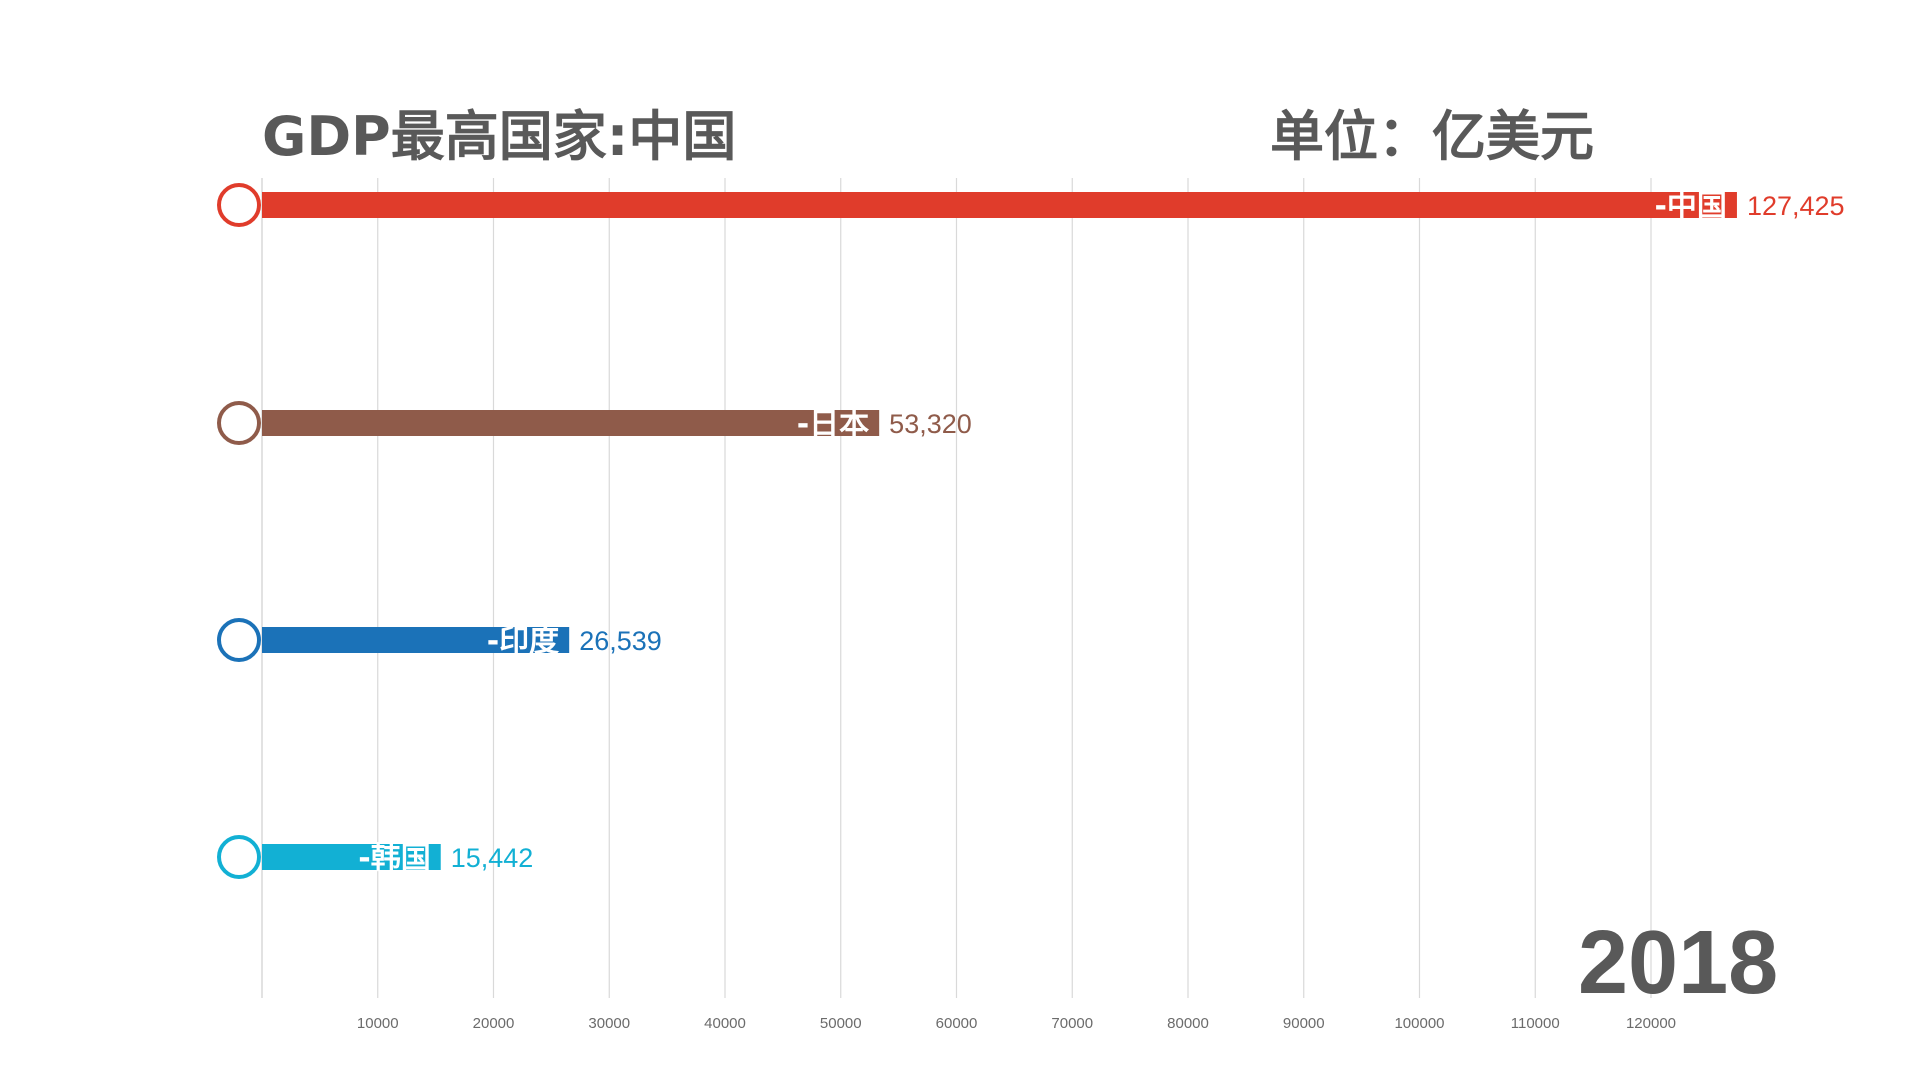 Image resolution: width=1920 pixels, height=1080 pixels. I want to click on bar-category-label: -印度, so click(523, 641).